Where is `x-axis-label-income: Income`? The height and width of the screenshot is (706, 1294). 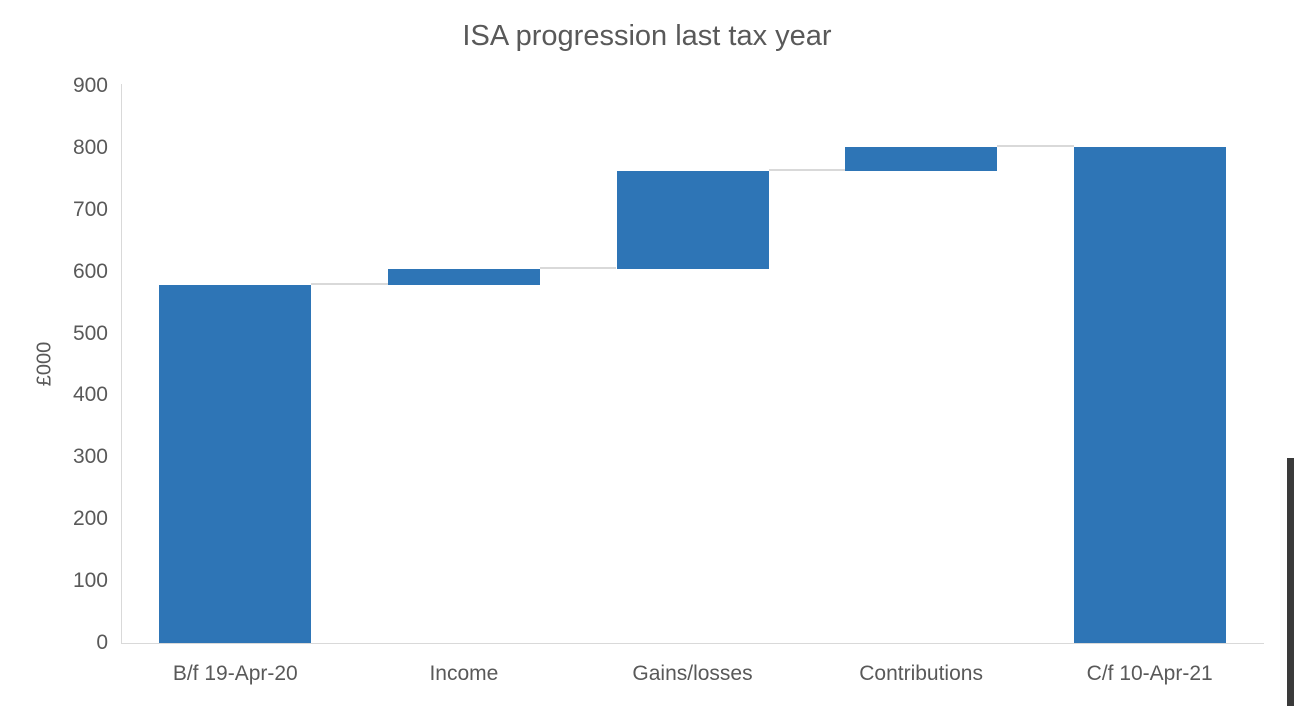 x-axis-label-income: Income is located at coordinates (464, 673).